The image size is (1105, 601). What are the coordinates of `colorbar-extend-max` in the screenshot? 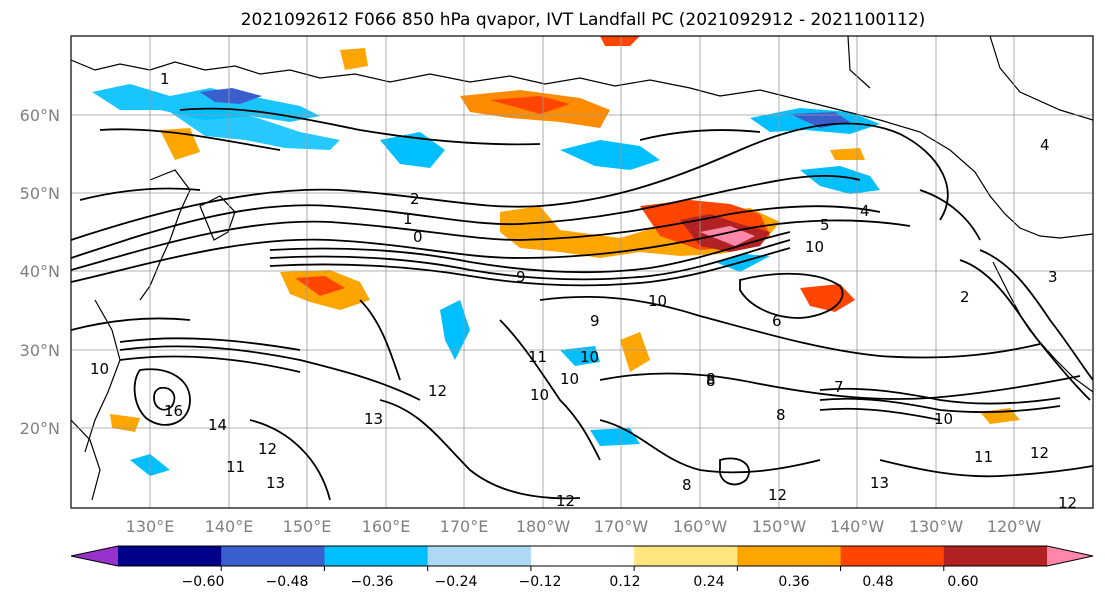 It's located at (1070, 556).